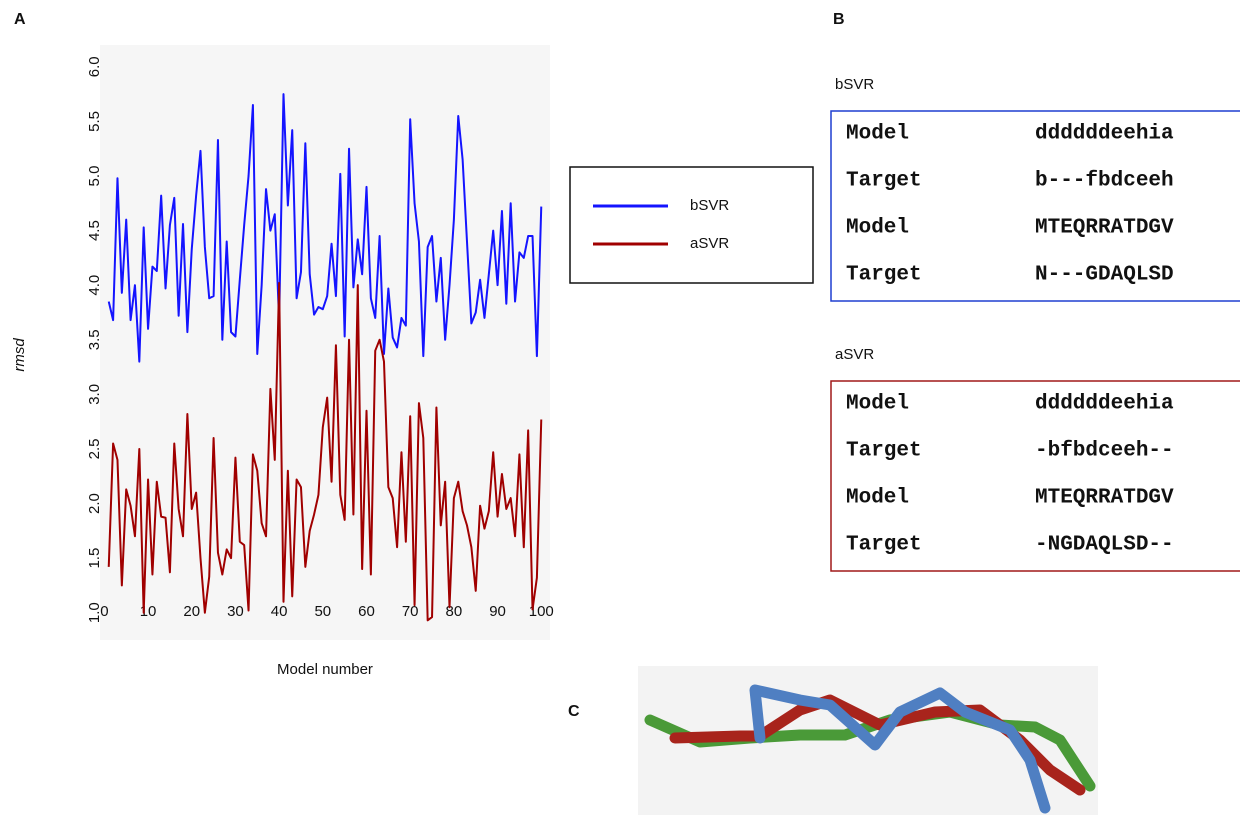 This screenshot has width=1240, height=815. I want to click on y-tick-label: 5.5, so click(94, 121).